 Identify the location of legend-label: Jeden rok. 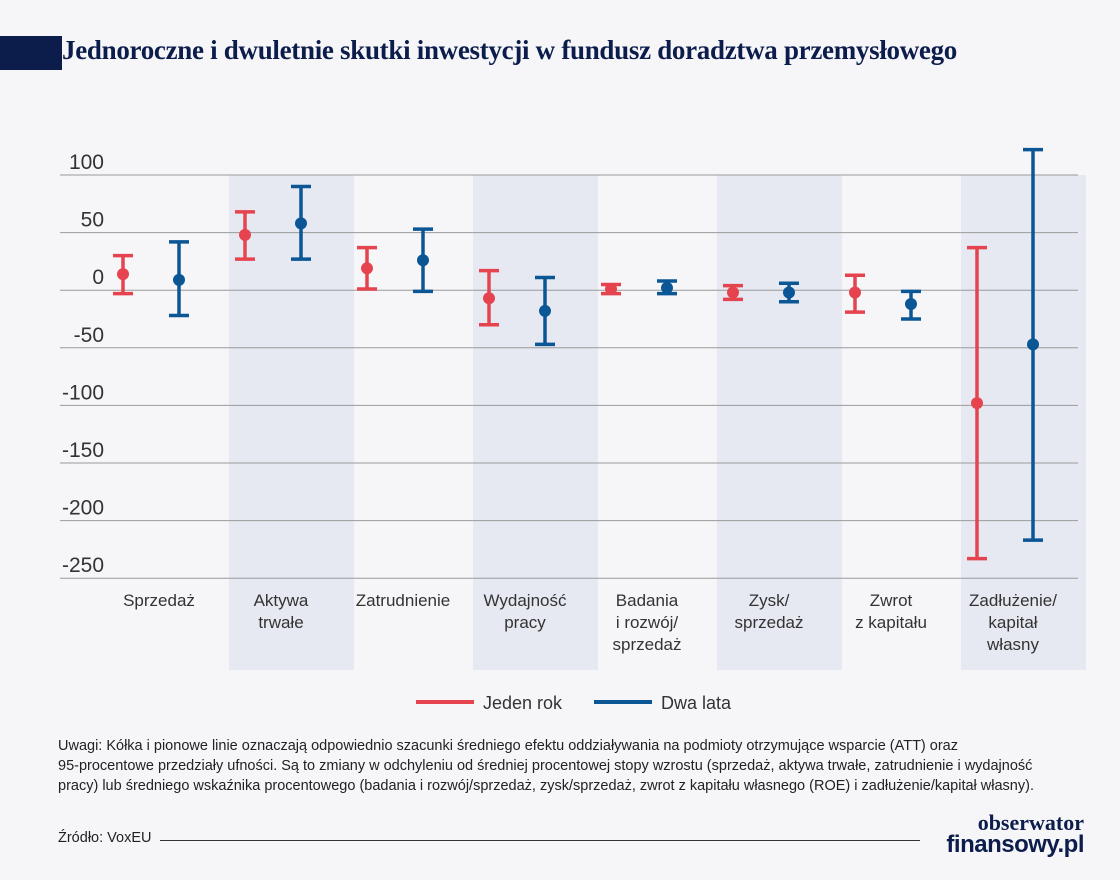
(523, 703).